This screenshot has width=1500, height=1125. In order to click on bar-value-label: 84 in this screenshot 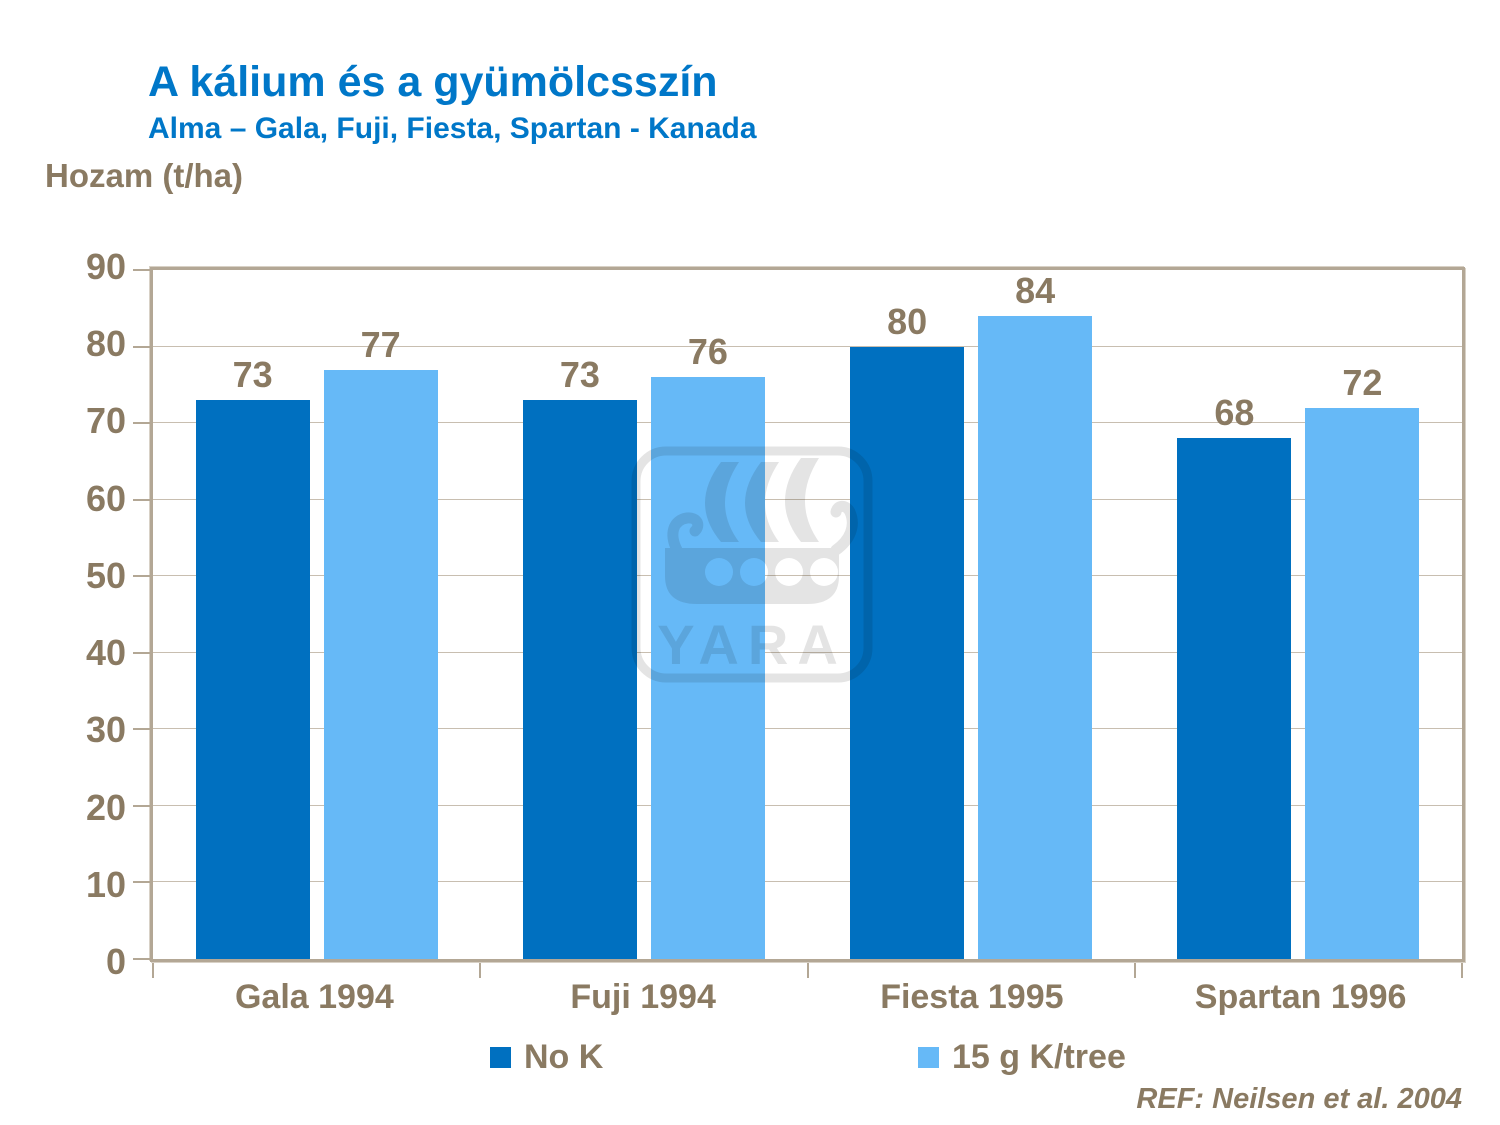, I will do `click(1035, 290)`.